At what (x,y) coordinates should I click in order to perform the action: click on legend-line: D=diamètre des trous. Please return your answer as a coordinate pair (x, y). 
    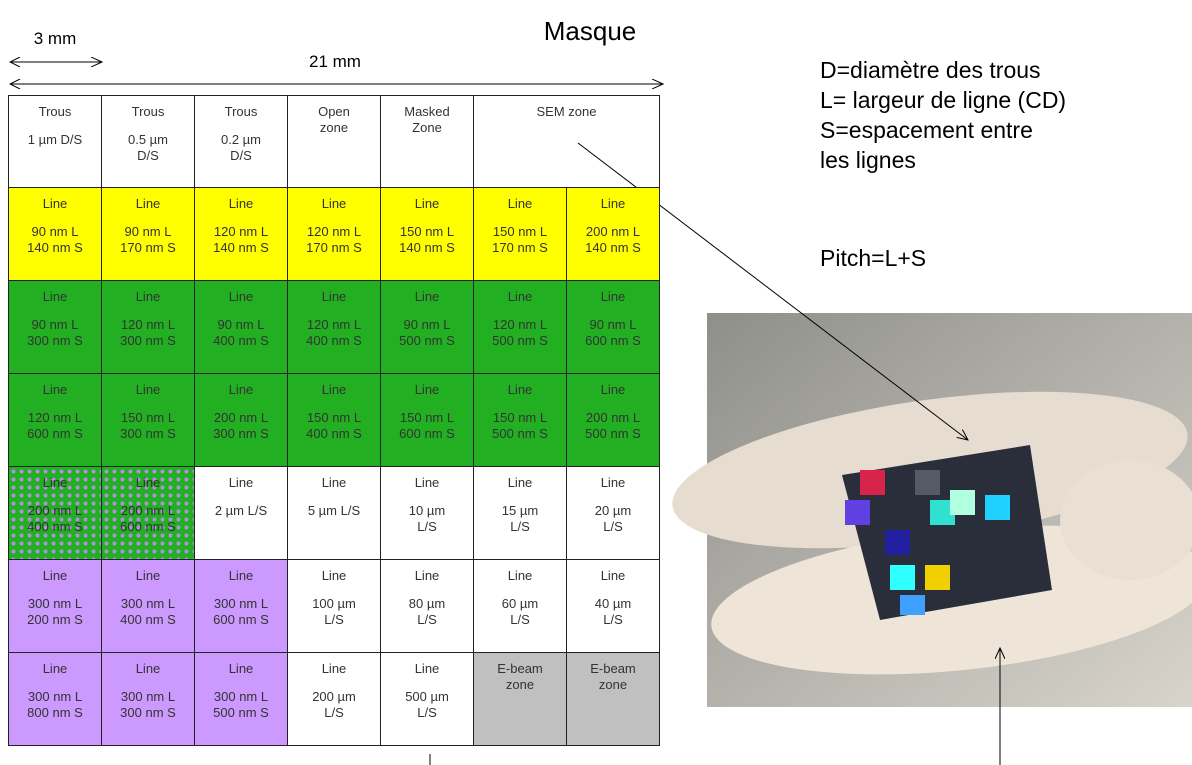
    Looking at the image, I should click on (930, 70).